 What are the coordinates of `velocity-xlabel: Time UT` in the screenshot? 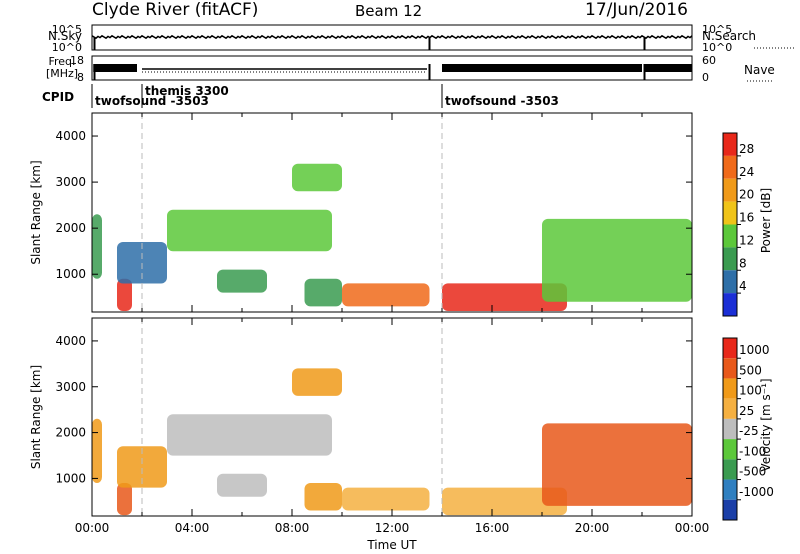 It's located at (391, 545).